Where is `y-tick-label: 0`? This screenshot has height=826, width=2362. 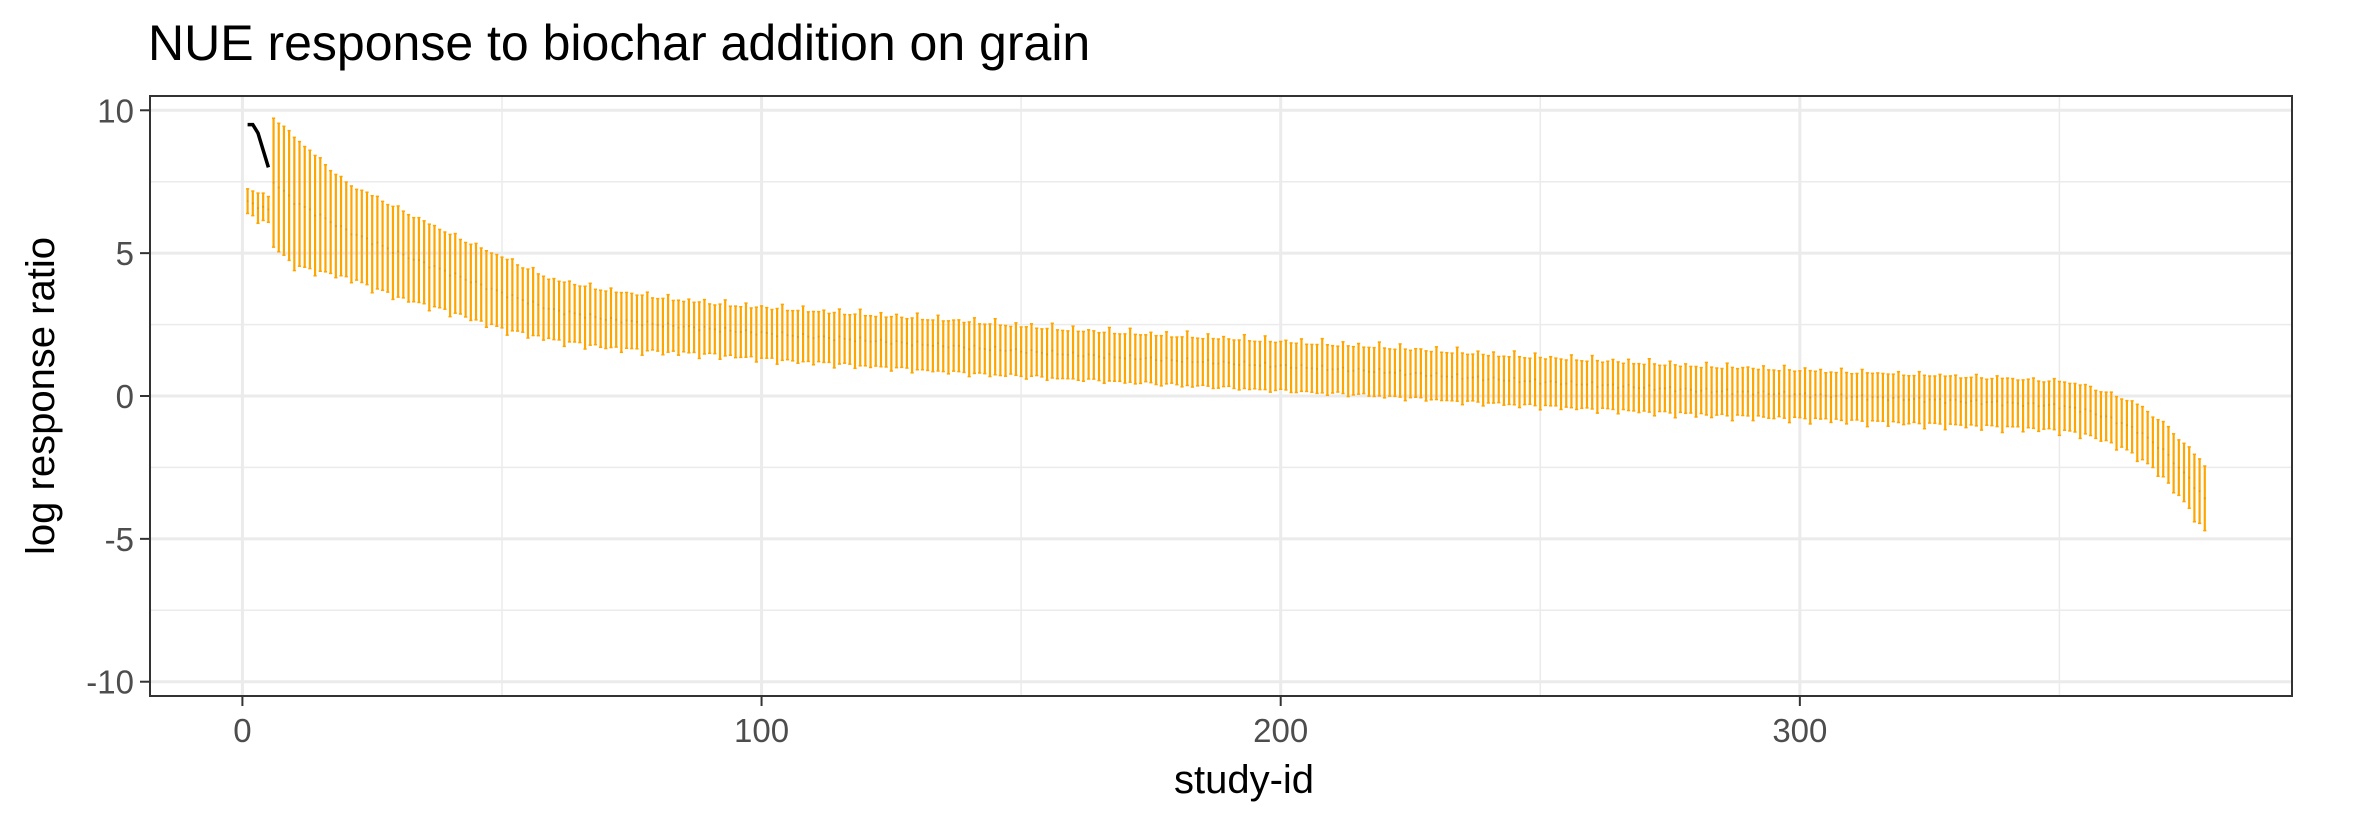 y-tick-label: 0 is located at coordinates (125, 396).